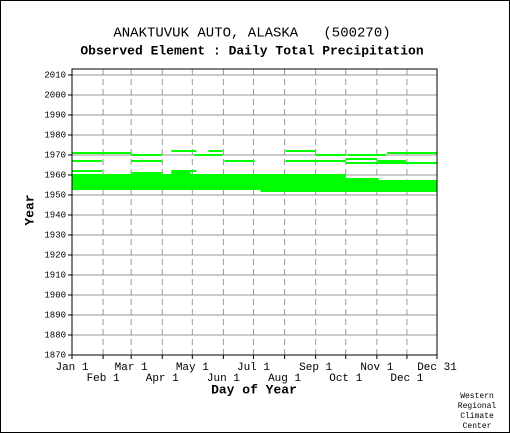 This screenshot has height=433, width=510. What do you see at coordinates (223, 379) in the screenshot?
I see `x-tick-label: Jun 1` at bounding box center [223, 379].